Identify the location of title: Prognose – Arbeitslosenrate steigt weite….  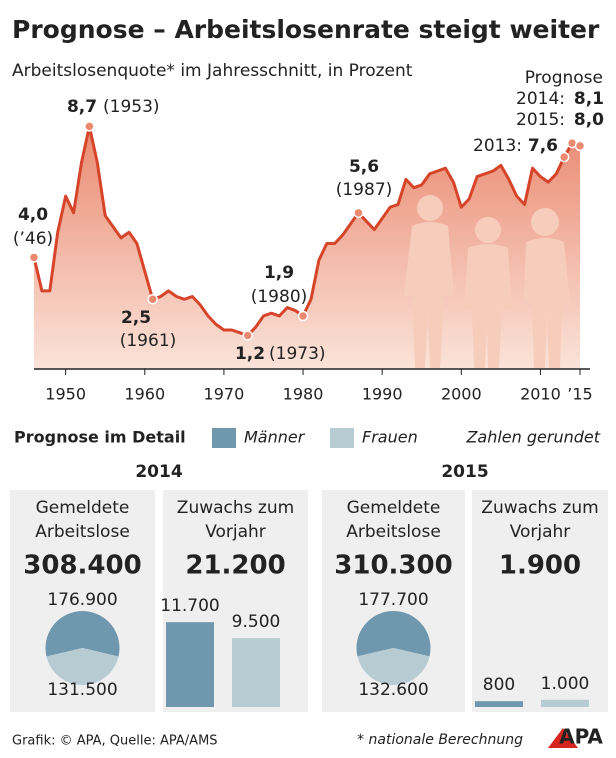
(306, 29).